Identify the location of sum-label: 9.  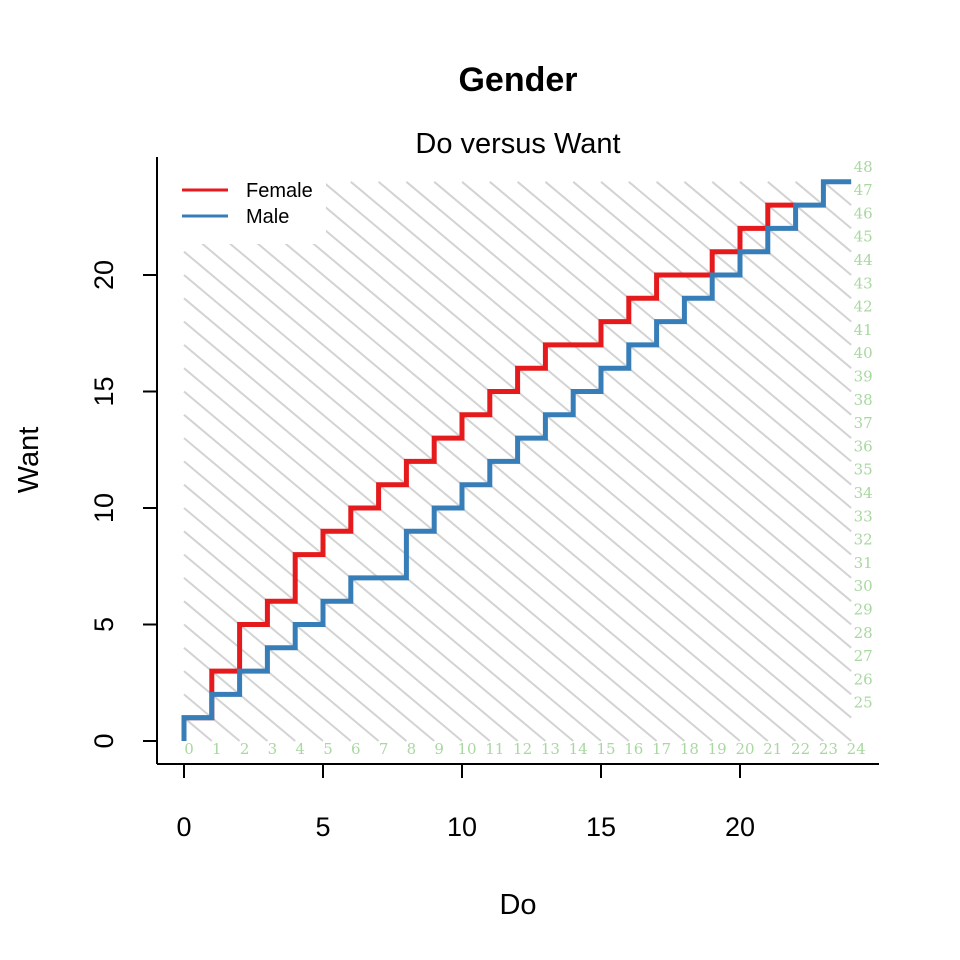
(439, 749).